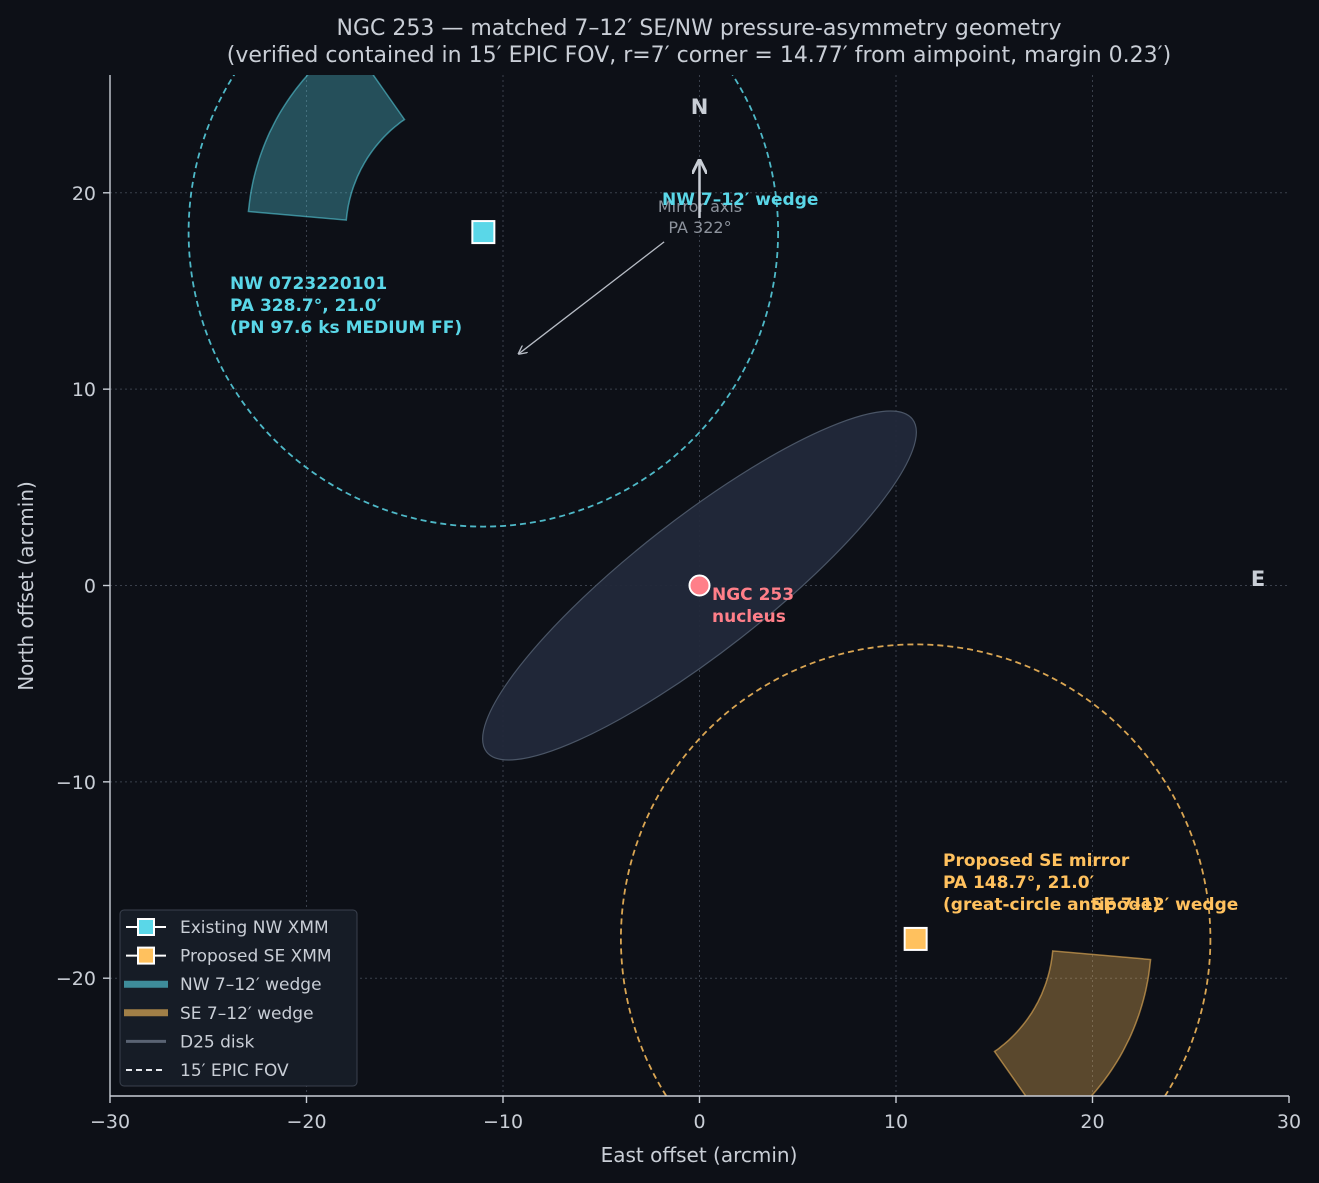  I want to click on east-label: E, so click(1258, 579).